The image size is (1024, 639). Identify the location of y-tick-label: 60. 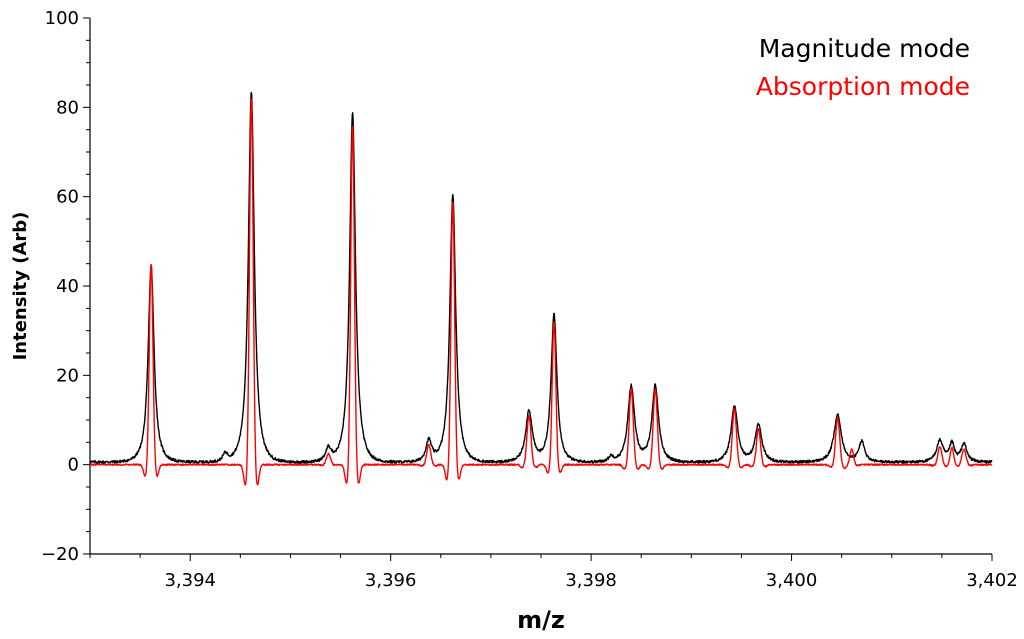
(67, 197).